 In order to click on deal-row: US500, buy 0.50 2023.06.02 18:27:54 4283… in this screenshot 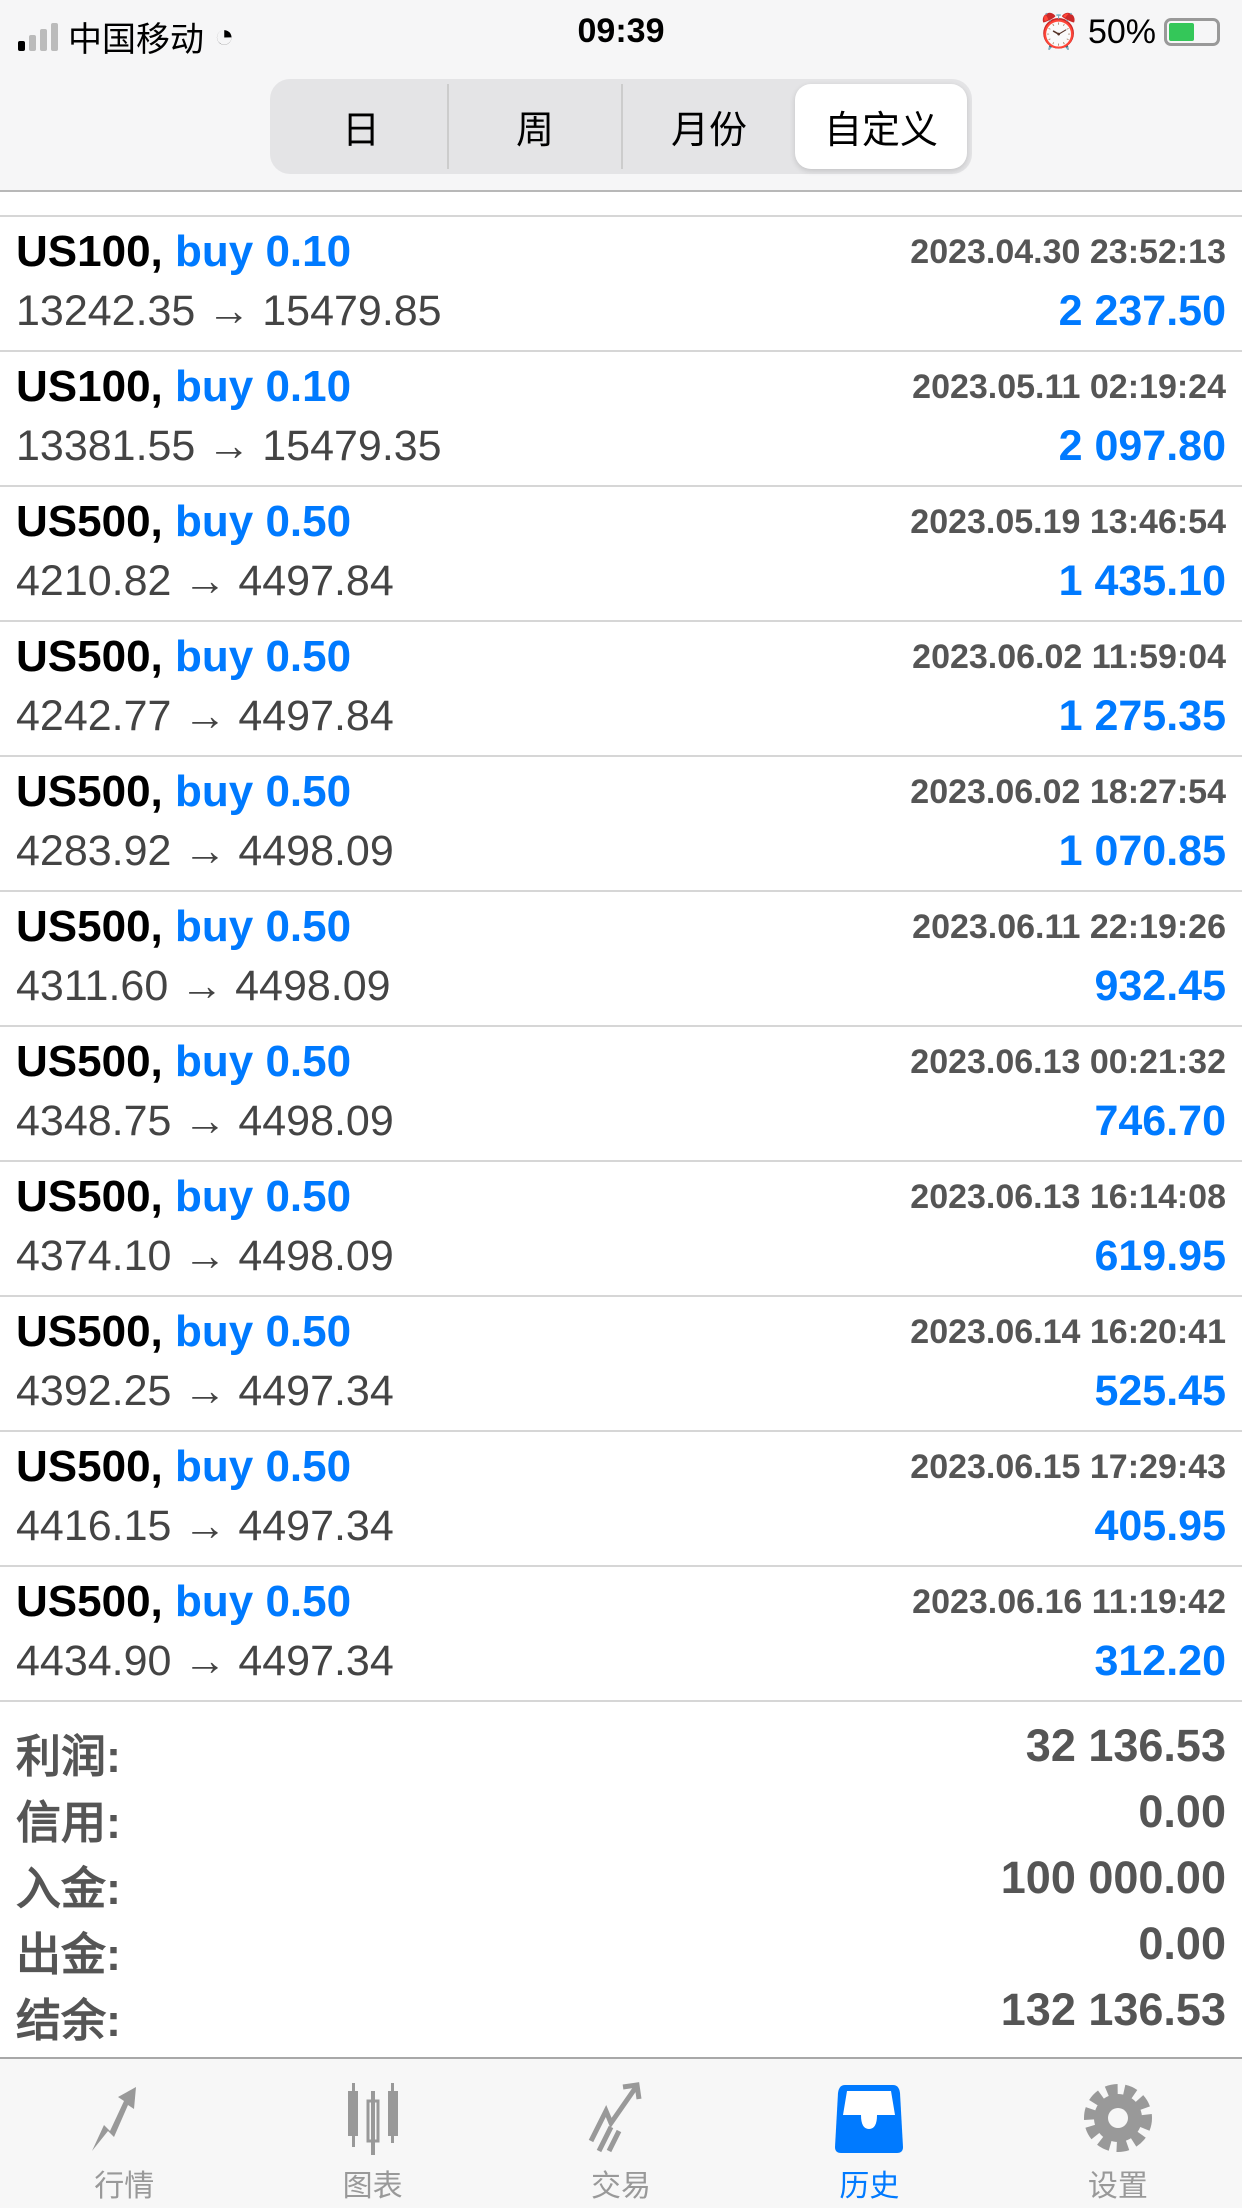, I will do `click(621, 822)`.